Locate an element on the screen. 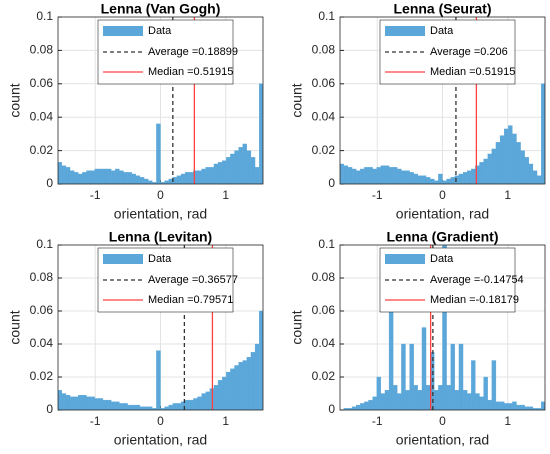 This screenshot has width=550, height=454. chart-title: Lenna (Seurat) is located at coordinates (442, 9).